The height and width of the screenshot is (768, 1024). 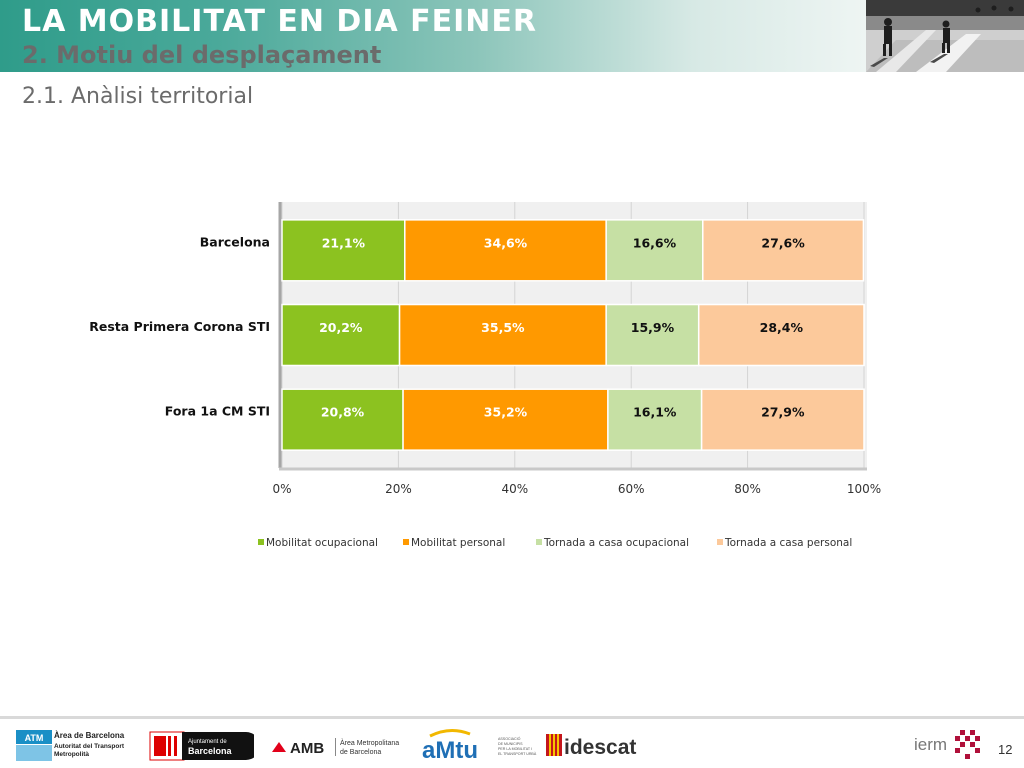 What do you see at coordinates (322, 543) in the screenshot?
I see `legend-label: Mobilitat ocupacional` at bounding box center [322, 543].